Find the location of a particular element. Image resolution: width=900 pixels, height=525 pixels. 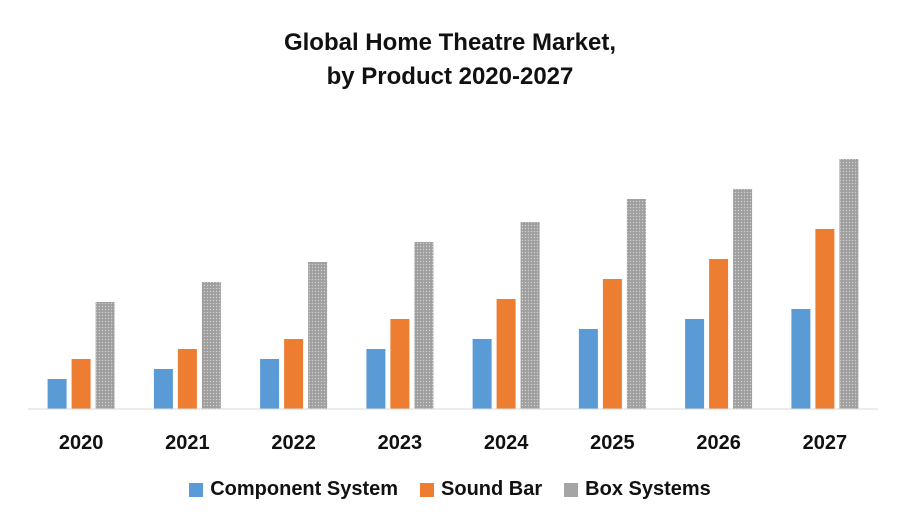

bar-sound-bar-2027 is located at coordinates (825, 319).